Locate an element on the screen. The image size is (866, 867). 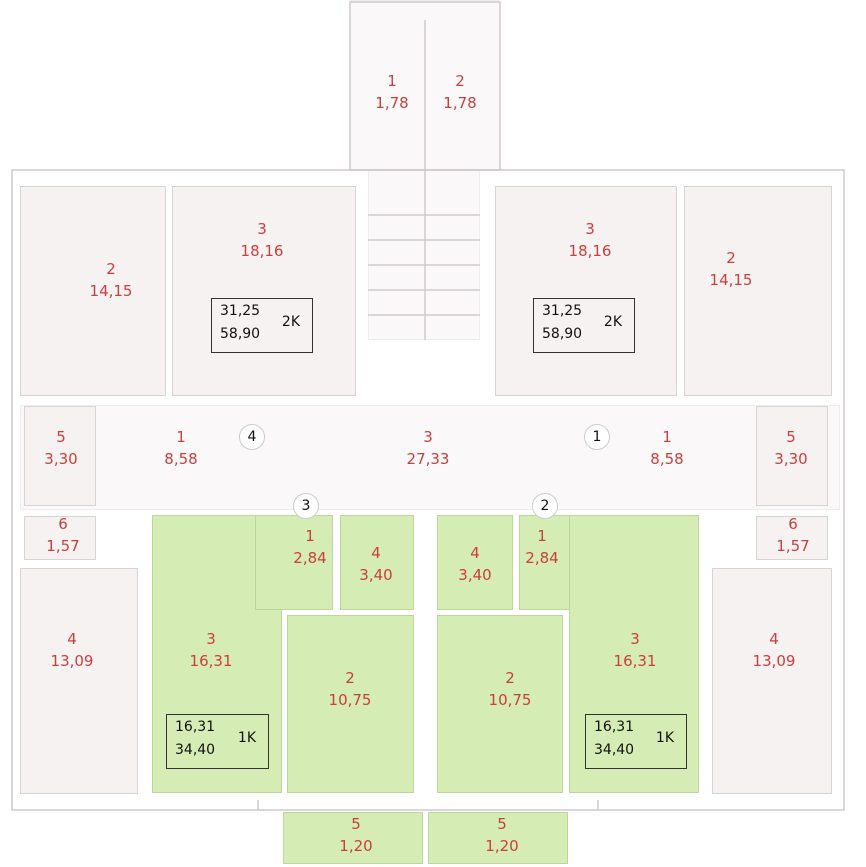
room-gl1 is located at coordinates (294, 562).